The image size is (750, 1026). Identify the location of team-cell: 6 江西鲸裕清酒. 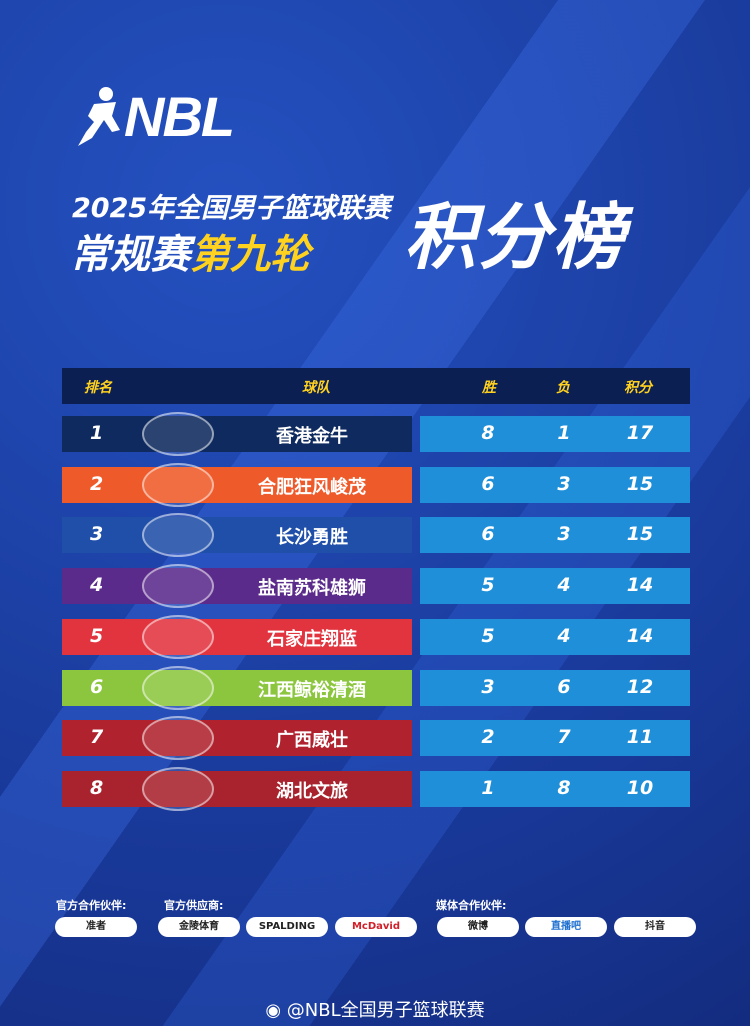
(237, 687).